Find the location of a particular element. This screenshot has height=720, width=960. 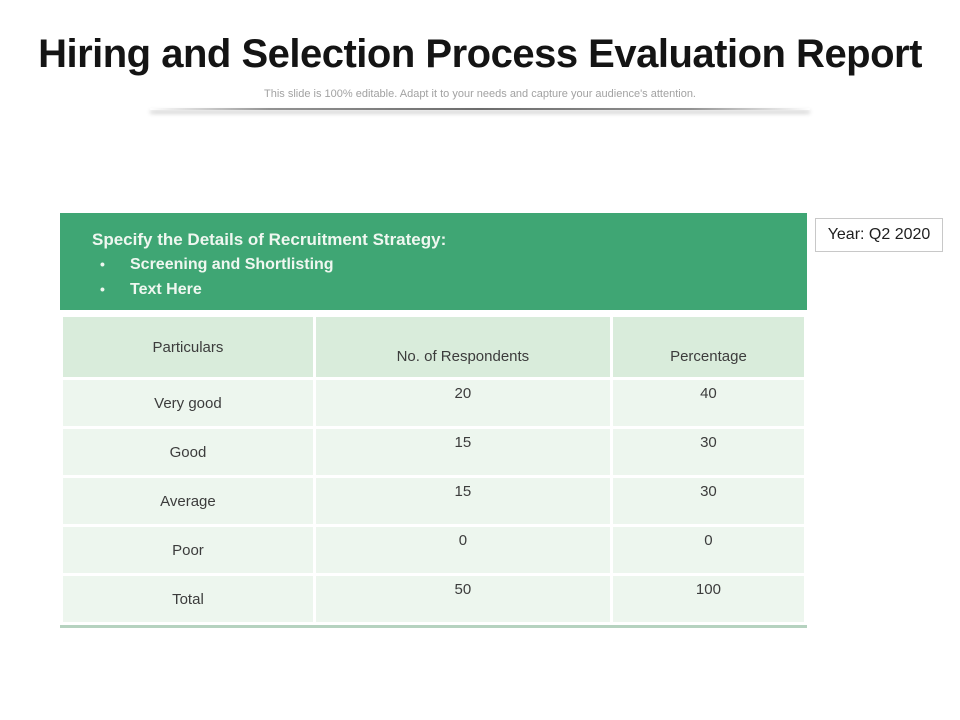

cell-respondents: 50 is located at coordinates (462, 599).